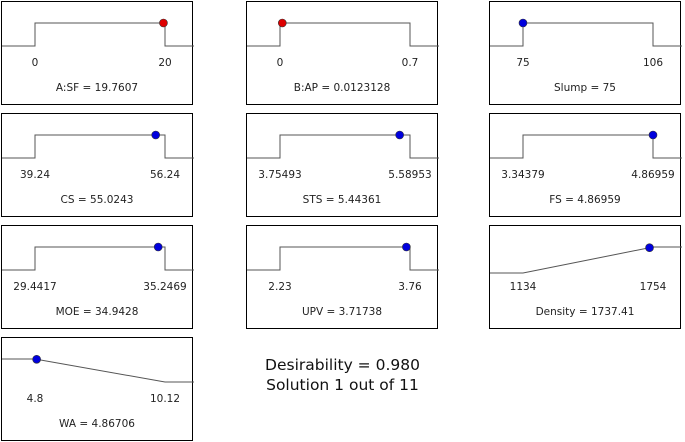 Image resolution: width=685 pixels, height=442 pixels. What do you see at coordinates (410, 175) in the screenshot?
I see `high-limit-label: 5.58953` at bounding box center [410, 175].